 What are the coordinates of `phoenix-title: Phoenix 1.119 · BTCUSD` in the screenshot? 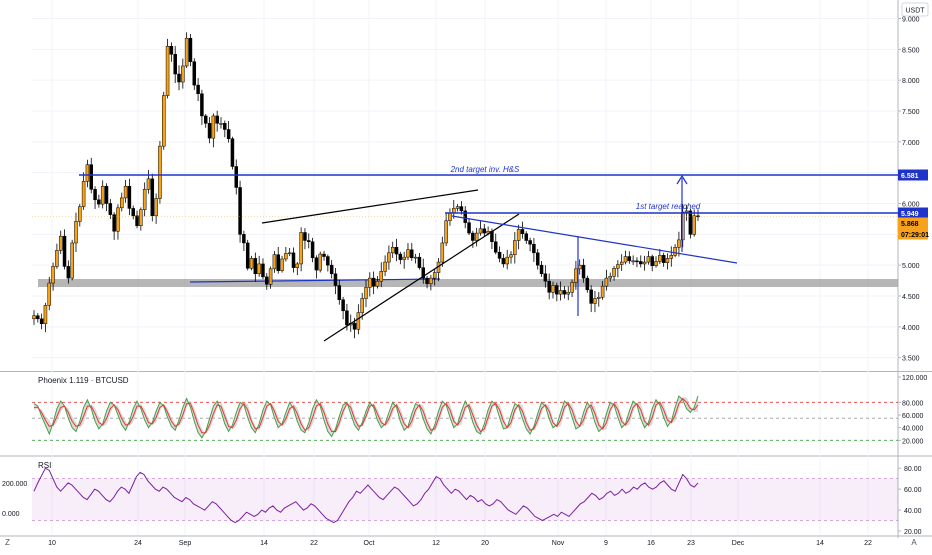 It's located at (83, 380).